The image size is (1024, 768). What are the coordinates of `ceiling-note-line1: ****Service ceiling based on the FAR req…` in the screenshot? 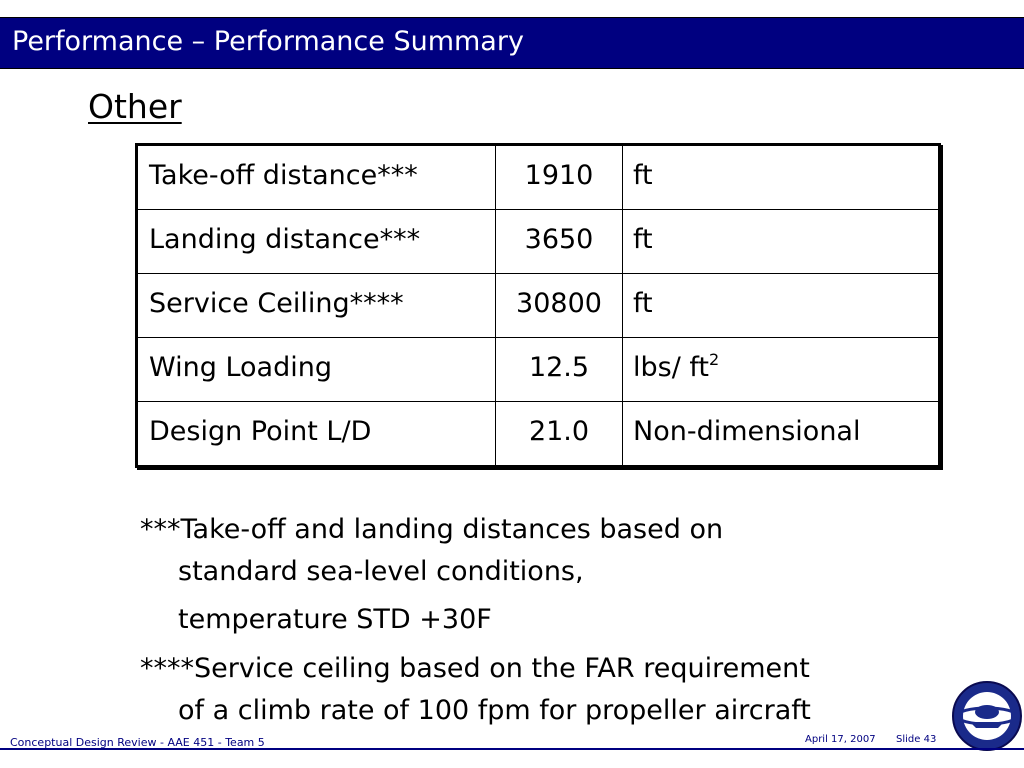 It's located at (475, 668).